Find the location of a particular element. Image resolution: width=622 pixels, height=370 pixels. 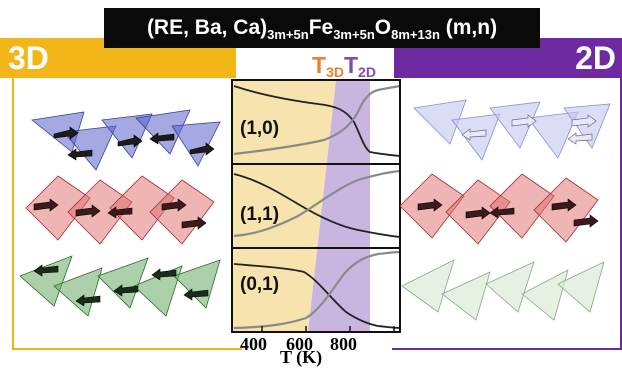

panel-1-gray-curve is located at coordinates (317, 120).